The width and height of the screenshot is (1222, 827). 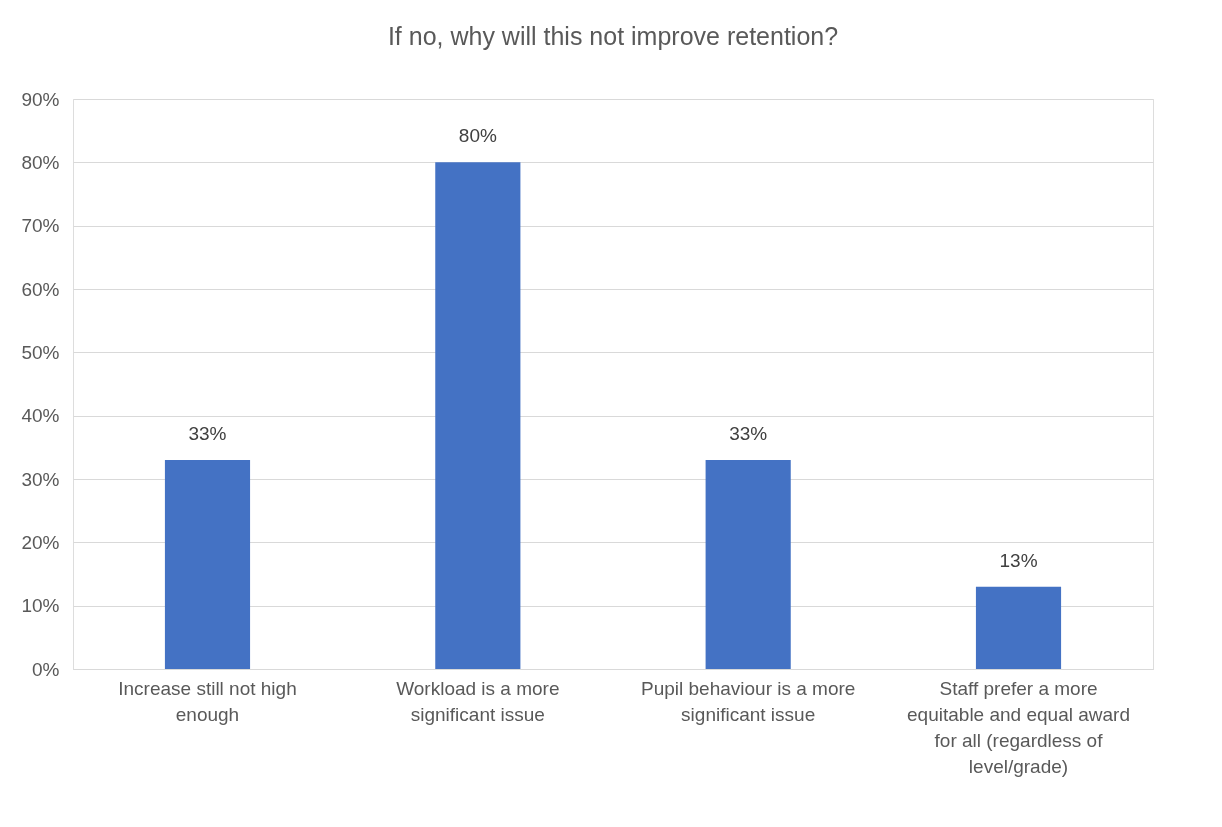 What do you see at coordinates (748, 701) in the screenshot?
I see `x-tick-label: Pupil behaviour is a more significant issue` at bounding box center [748, 701].